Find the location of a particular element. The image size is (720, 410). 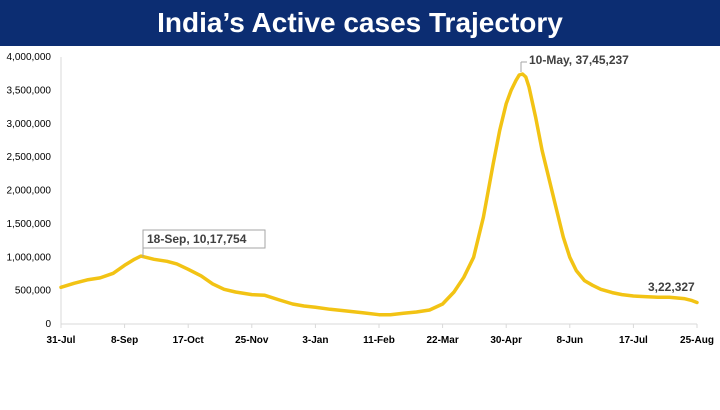

sep-peak-label-box is located at coordinates (204, 239).